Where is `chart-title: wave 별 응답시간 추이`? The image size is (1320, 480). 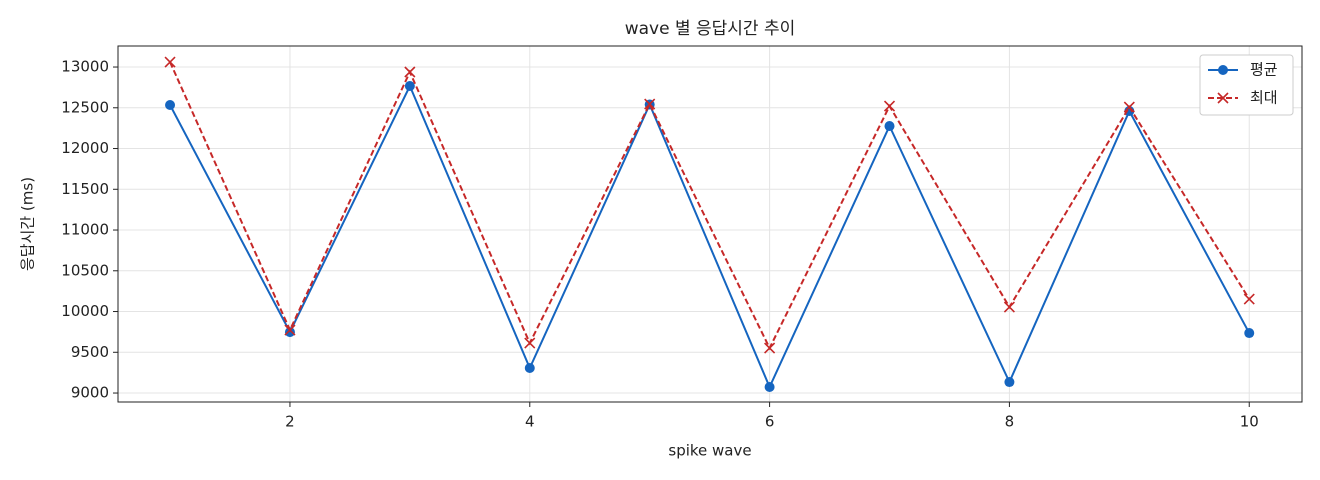 chart-title: wave 별 응답시간 추이 is located at coordinates (710, 29).